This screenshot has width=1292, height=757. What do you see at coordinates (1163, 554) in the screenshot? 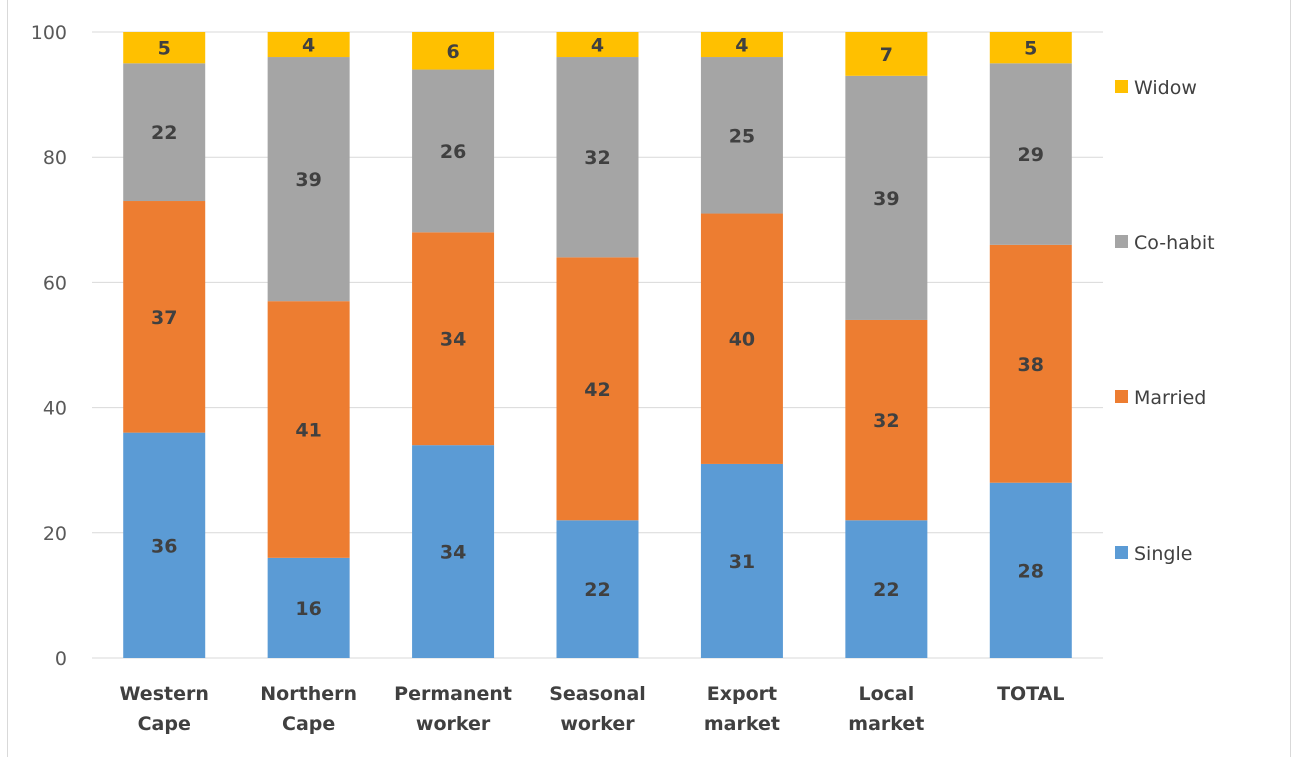
I see `legend-label: Single` at bounding box center [1163, 554].